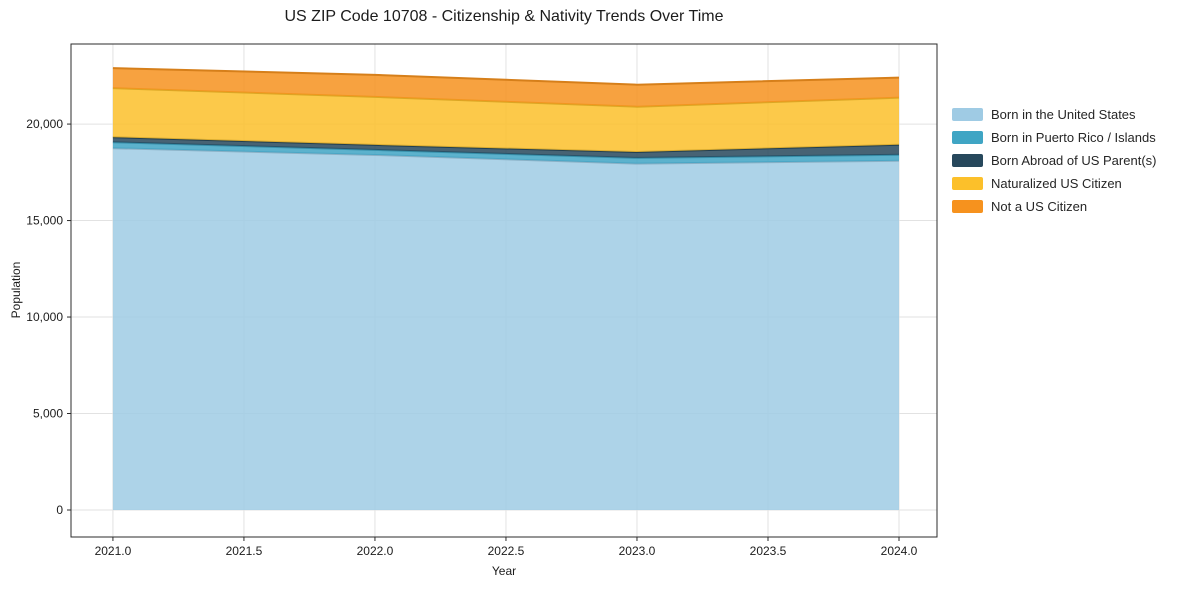  What do you see at coordinates (506, 551) in the screenshot?
I see `x-tick-label: 2022.5` at bounding box center [506, 551].